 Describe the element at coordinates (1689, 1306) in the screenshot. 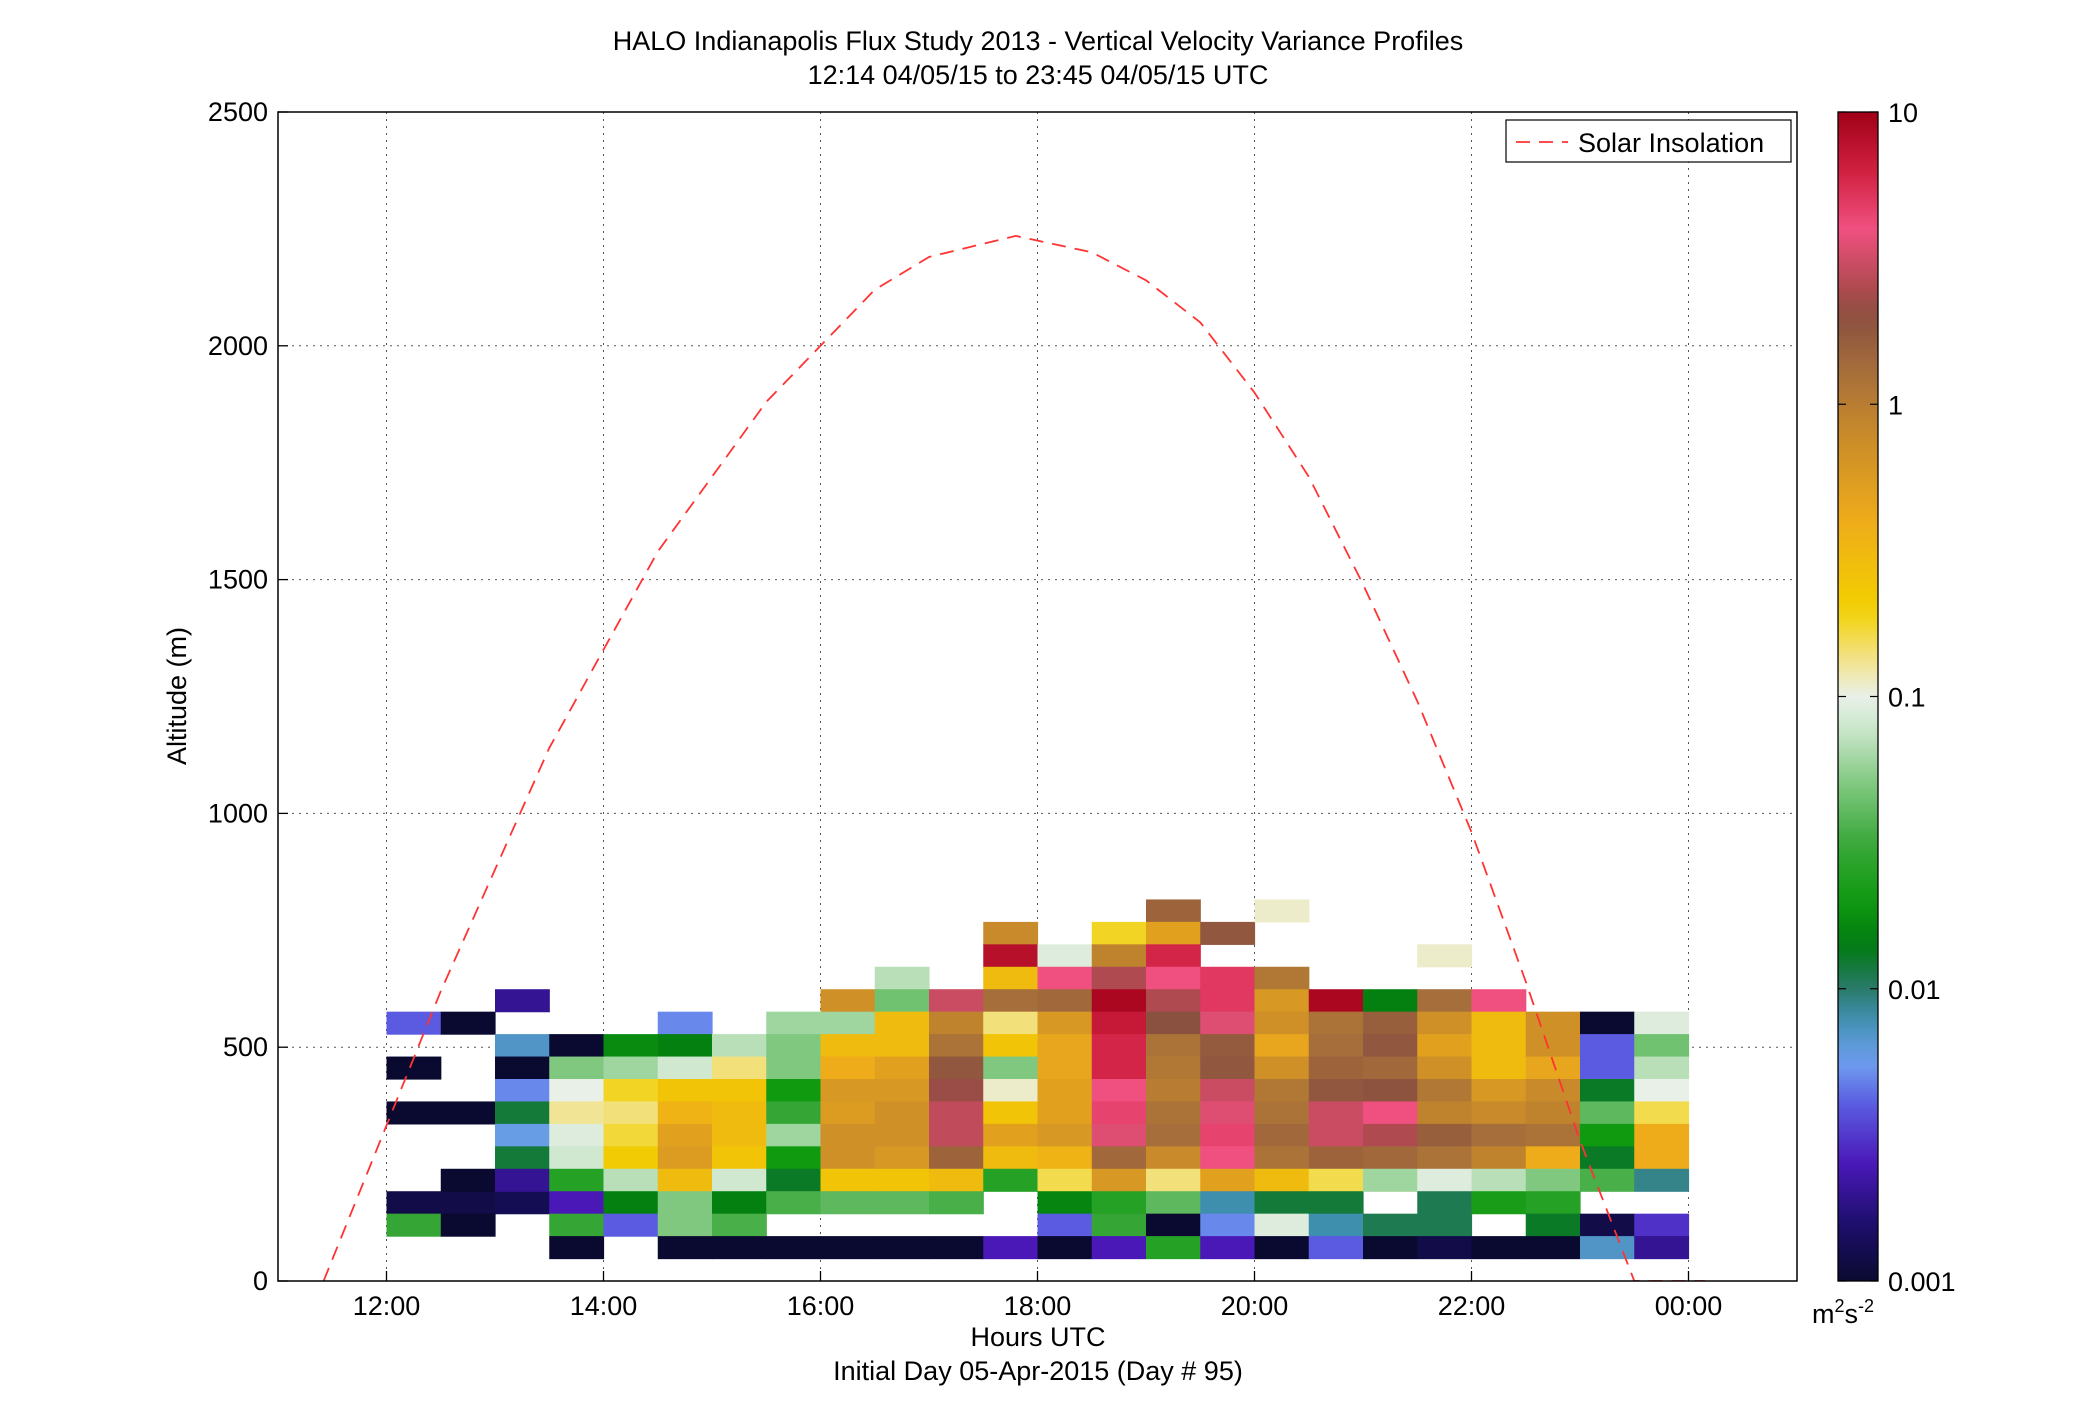

I see `x-tick-label: 00:00` at that location.